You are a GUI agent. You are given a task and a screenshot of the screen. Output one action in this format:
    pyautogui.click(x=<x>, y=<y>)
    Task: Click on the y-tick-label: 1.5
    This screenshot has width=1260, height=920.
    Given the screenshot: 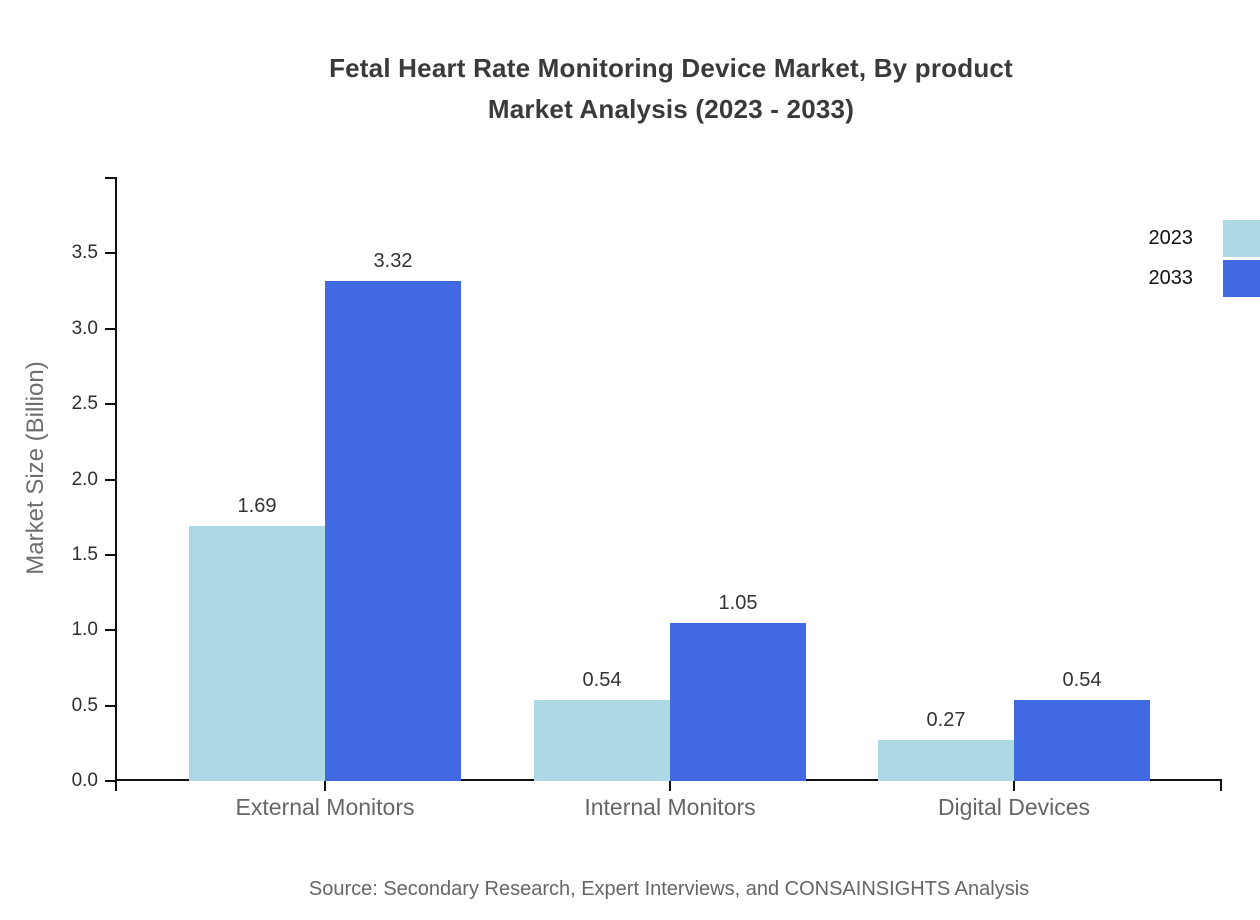 What is the action you would take?
    pyautogui.click(x=84, y=554)
    